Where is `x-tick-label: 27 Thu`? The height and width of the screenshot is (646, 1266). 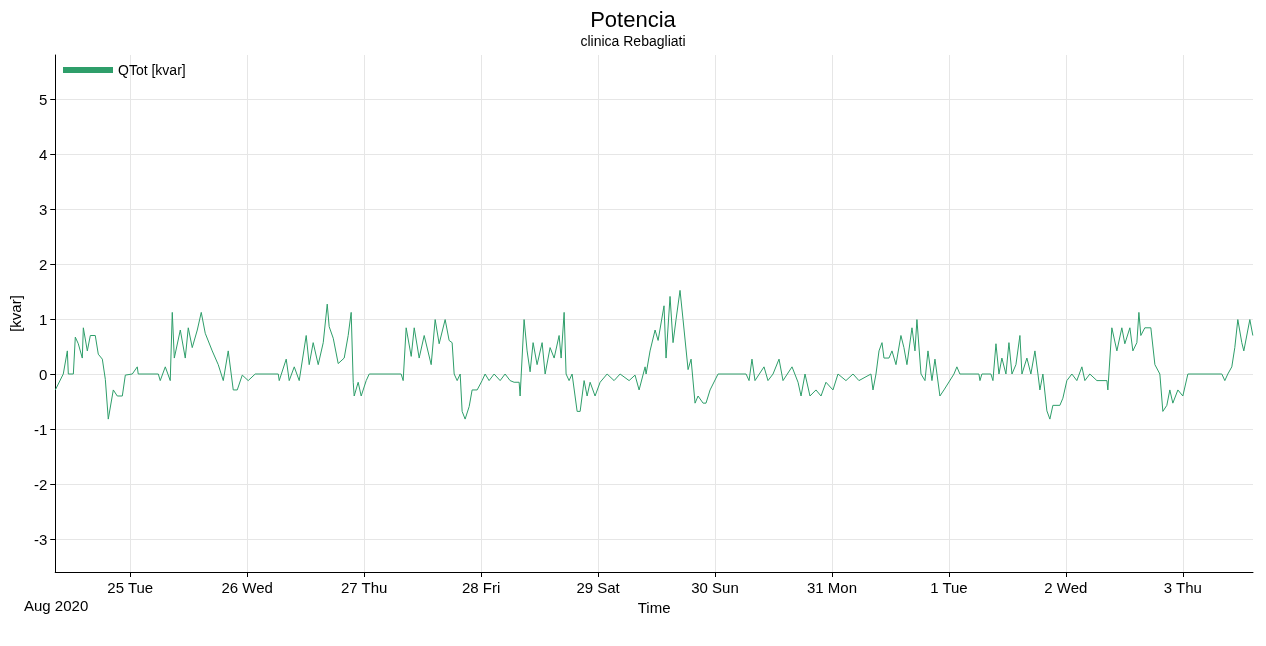
x-tick-label: 27 Thu is located at coordinates (364, 587).